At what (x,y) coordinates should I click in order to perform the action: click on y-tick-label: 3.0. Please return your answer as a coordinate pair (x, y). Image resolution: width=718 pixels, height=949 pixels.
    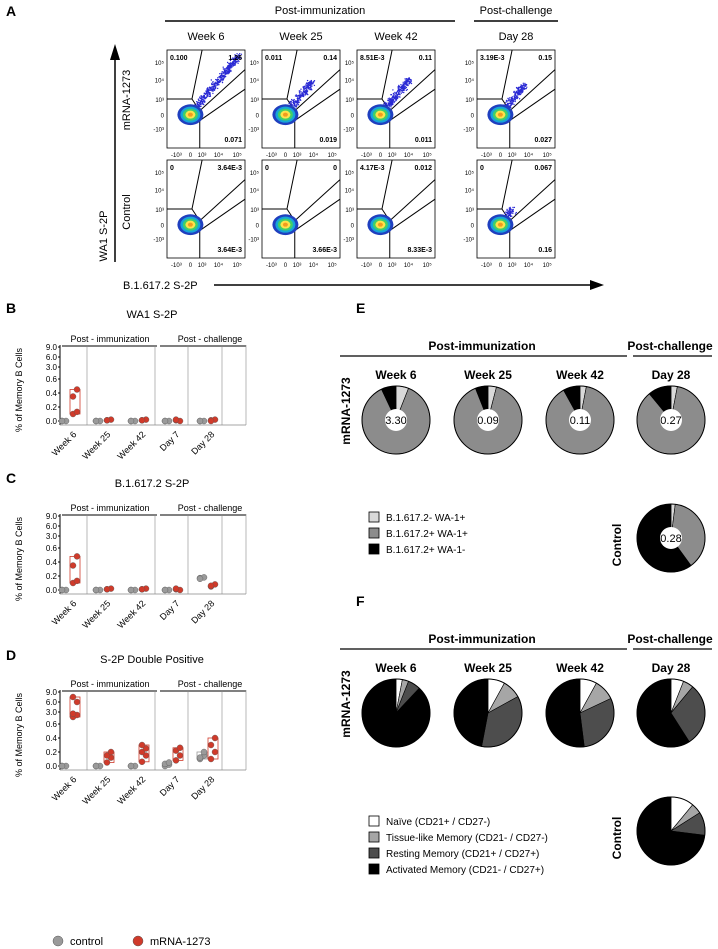
    Looking at the image, I should click on (52, 712).